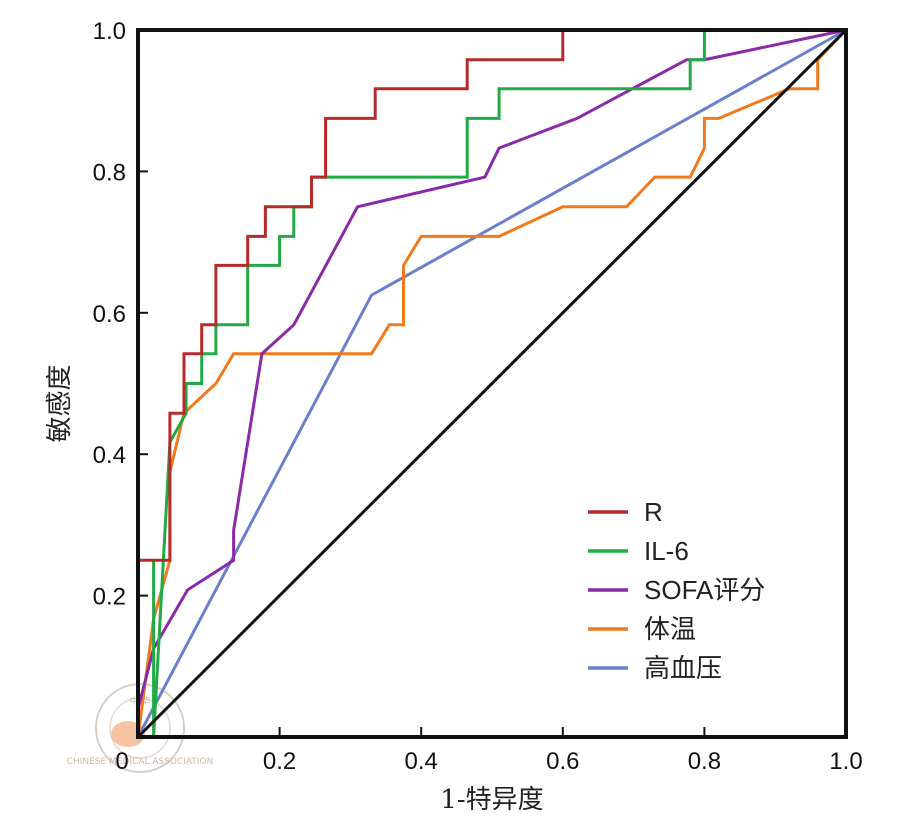 This screenshot has height=824, width=923. What do you see at coordinates (109, 455) in the screenshot?
I see `y-tick-label: 0.4` at bounding box center [109, 455].